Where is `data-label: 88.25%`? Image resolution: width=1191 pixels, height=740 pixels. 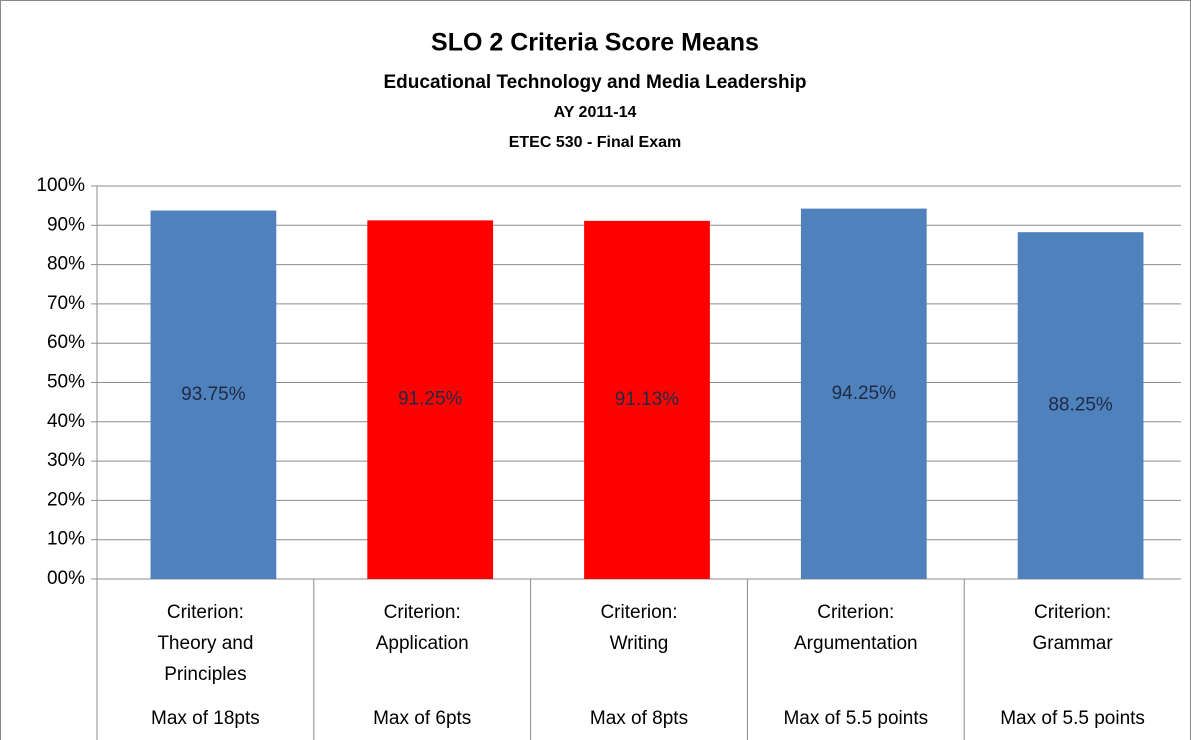 data-label: 88.25% is located at coordinates (1080, 405).